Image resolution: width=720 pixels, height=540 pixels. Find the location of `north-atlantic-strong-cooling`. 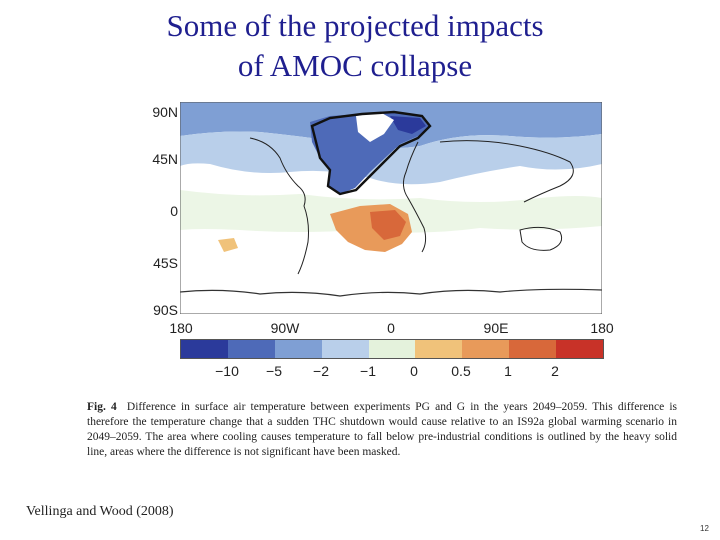

north-atlantic-strong-cooling is located at coordinates (370, 153).